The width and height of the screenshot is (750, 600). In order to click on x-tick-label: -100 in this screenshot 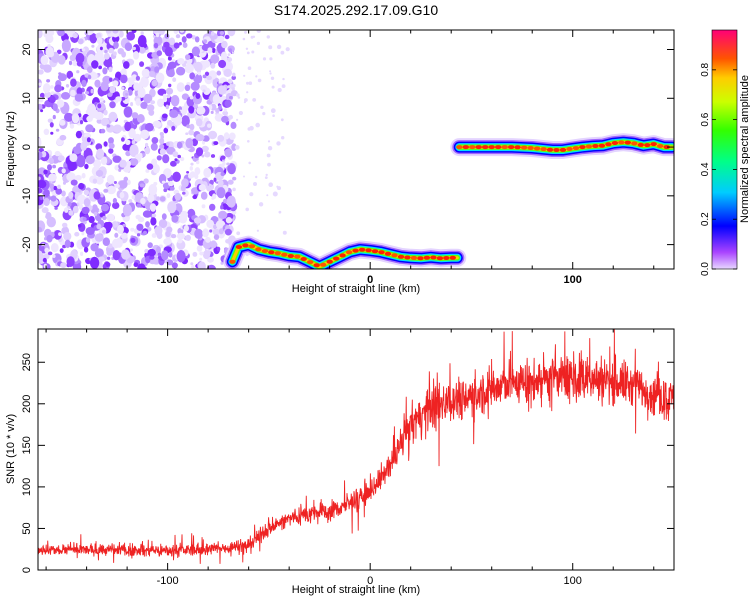, I will do `click(168, 581)`.